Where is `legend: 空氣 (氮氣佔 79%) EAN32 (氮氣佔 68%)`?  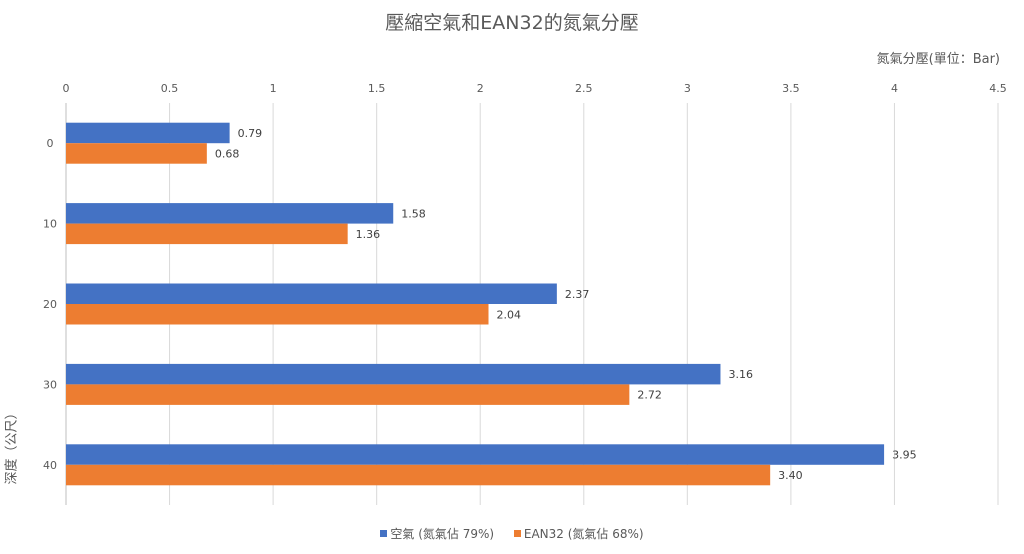 legend: 空氣 (氮氣佔 79%) EAN32 (氮氣佔 68%) is located at coordinates (512, 533).